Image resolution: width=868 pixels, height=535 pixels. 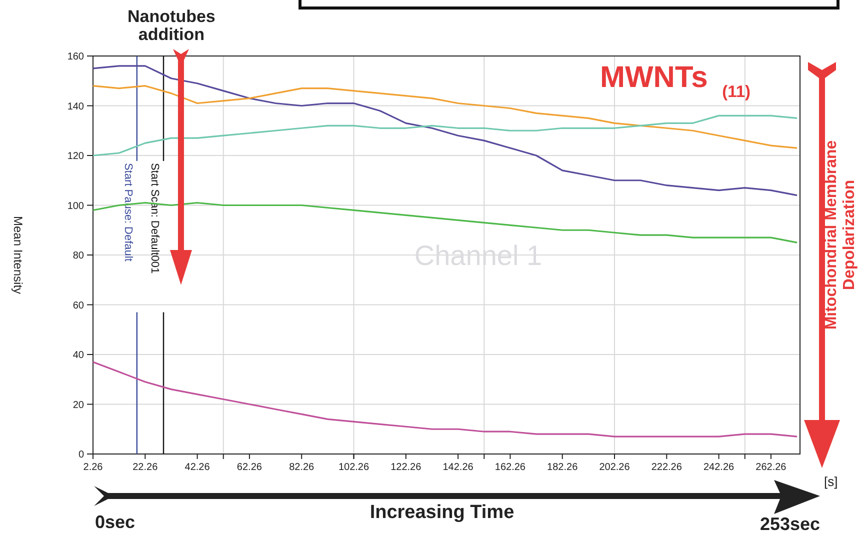 What do you see at coordinates (75, 57) in the screenshot?
I see `y-tick-label: 160` at bounding box center [75, 57].